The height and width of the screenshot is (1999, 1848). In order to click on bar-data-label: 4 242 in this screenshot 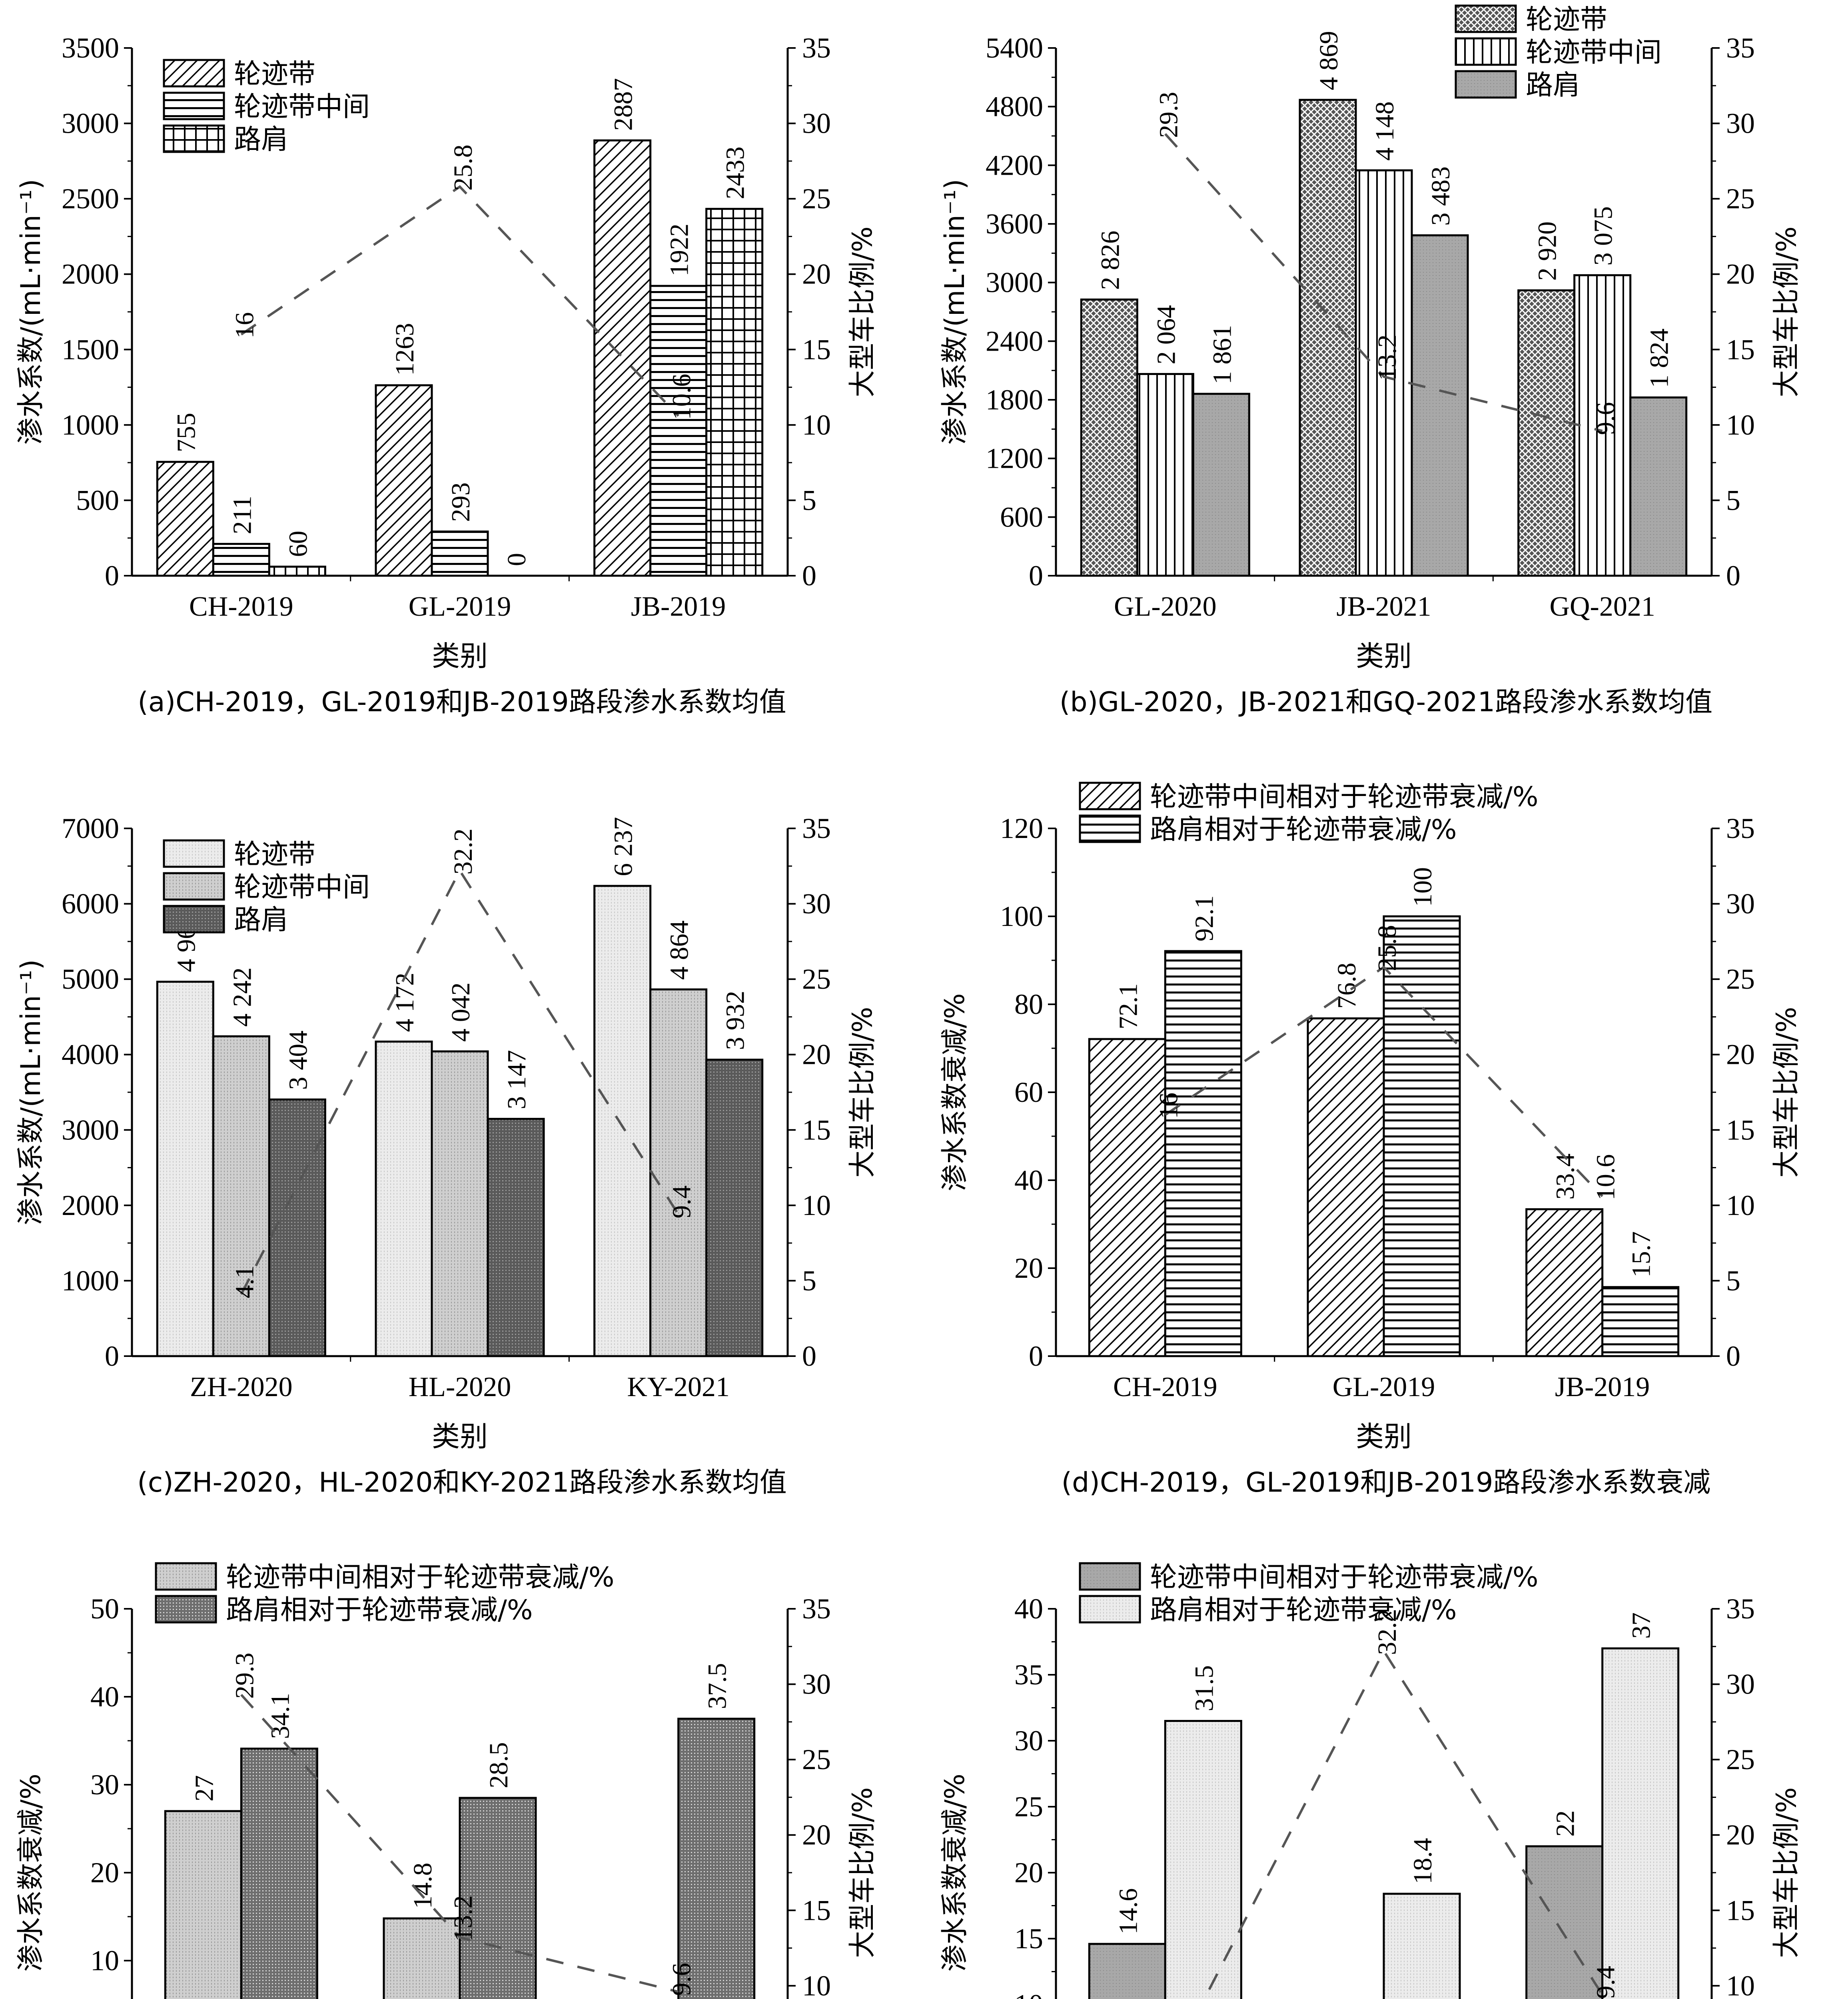, I will do `click(242, 997)`.